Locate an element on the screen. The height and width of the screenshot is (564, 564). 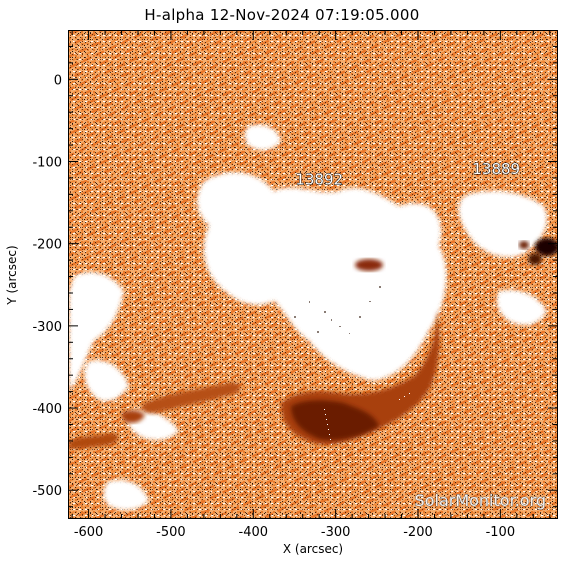
x-axis-title: X (arcsec) is located at coordinates (313, 549).